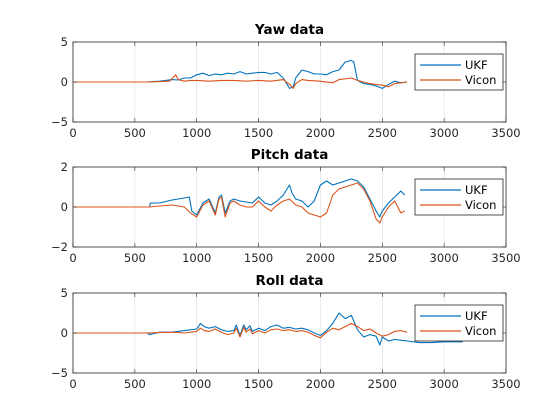  Describe the element at coordinates (196, 133) in the screenshot. I see `yaw-x-tick-label: 1000` at that location.